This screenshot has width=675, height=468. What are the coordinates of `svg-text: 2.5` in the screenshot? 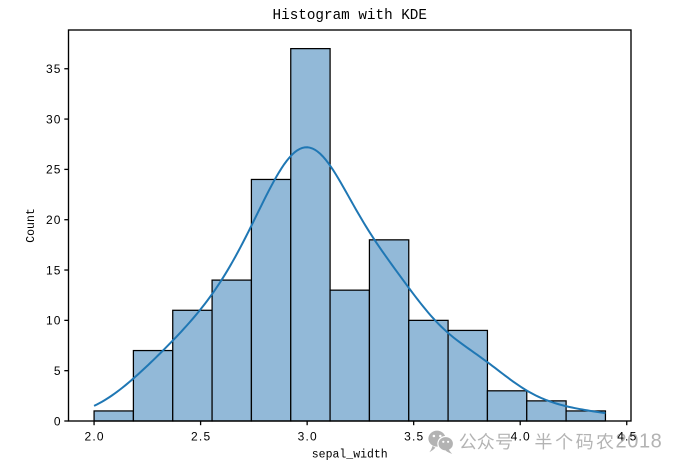 It's located at (201, 437).